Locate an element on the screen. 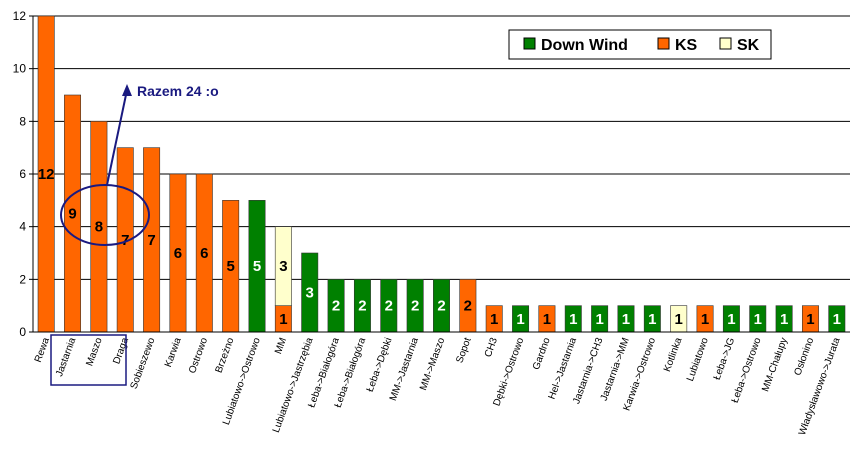  y-tick-label: 6 is located at coordinates (22, 174).